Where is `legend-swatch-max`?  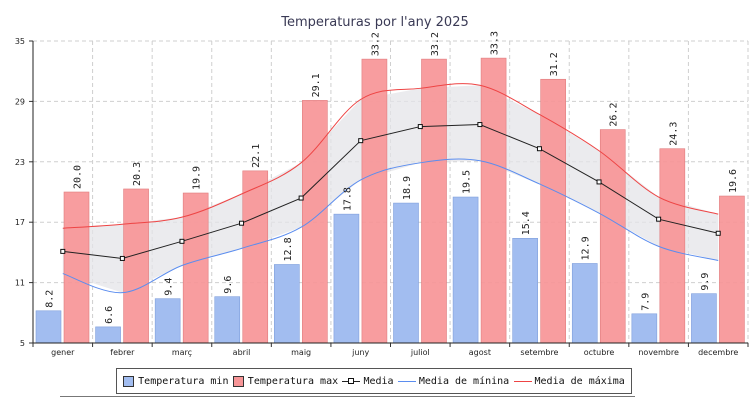 legend-swatch-max is located at coordinates (238, 381).